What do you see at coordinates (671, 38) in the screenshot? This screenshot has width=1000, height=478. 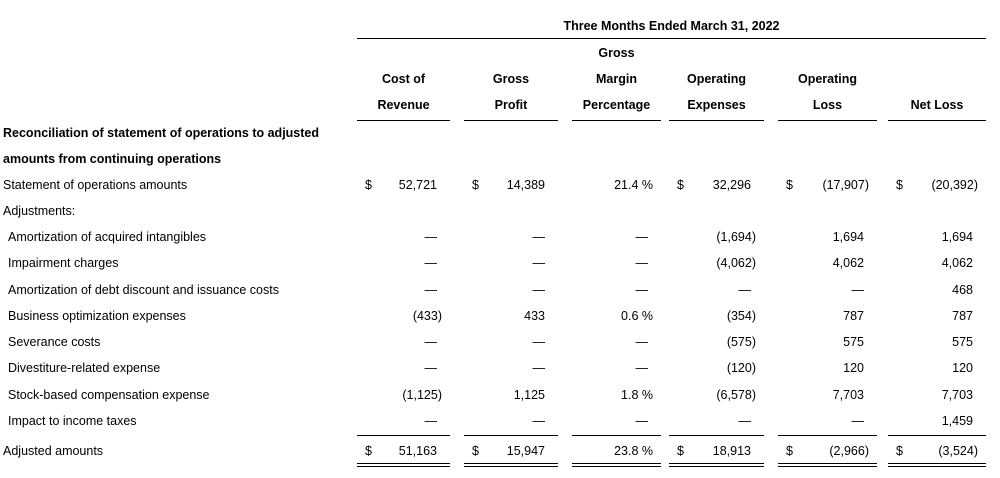 I see `period-header-rule` at bounding box center [671, 38].